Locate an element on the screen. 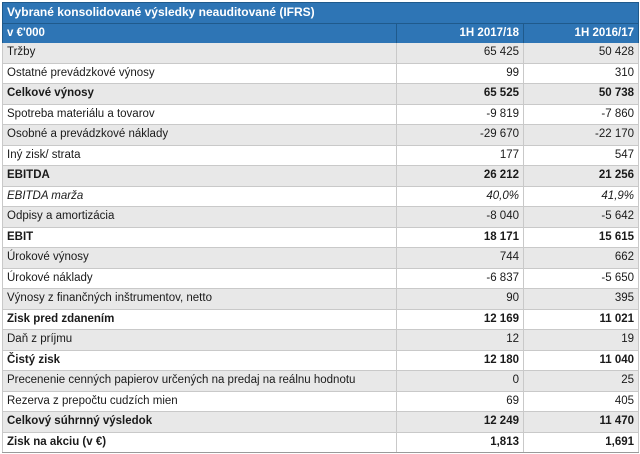 The width and height of the screenshot is (640, 454). row-value-prior-period: -5 642 is located at coordinates (581, 217).